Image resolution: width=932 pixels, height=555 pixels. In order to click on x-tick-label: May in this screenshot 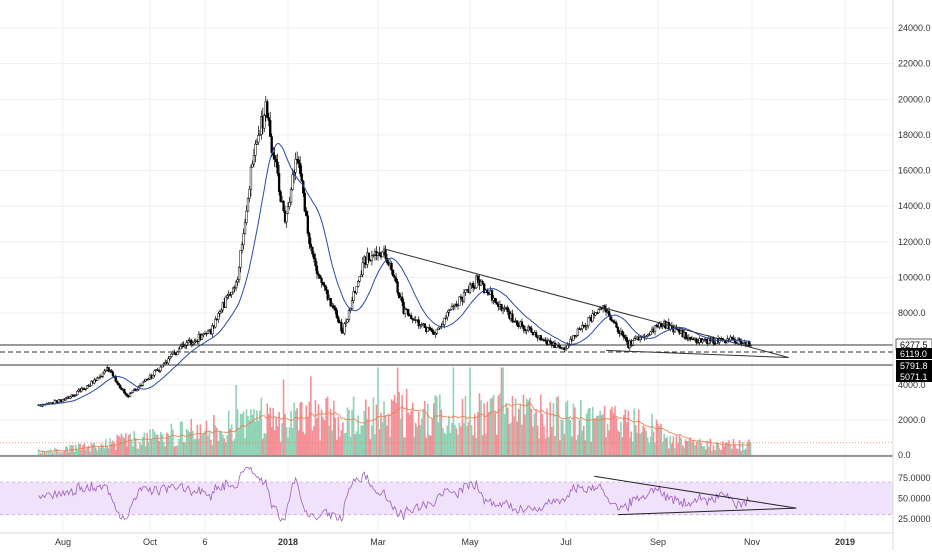, I will do `click(470, 542)`.